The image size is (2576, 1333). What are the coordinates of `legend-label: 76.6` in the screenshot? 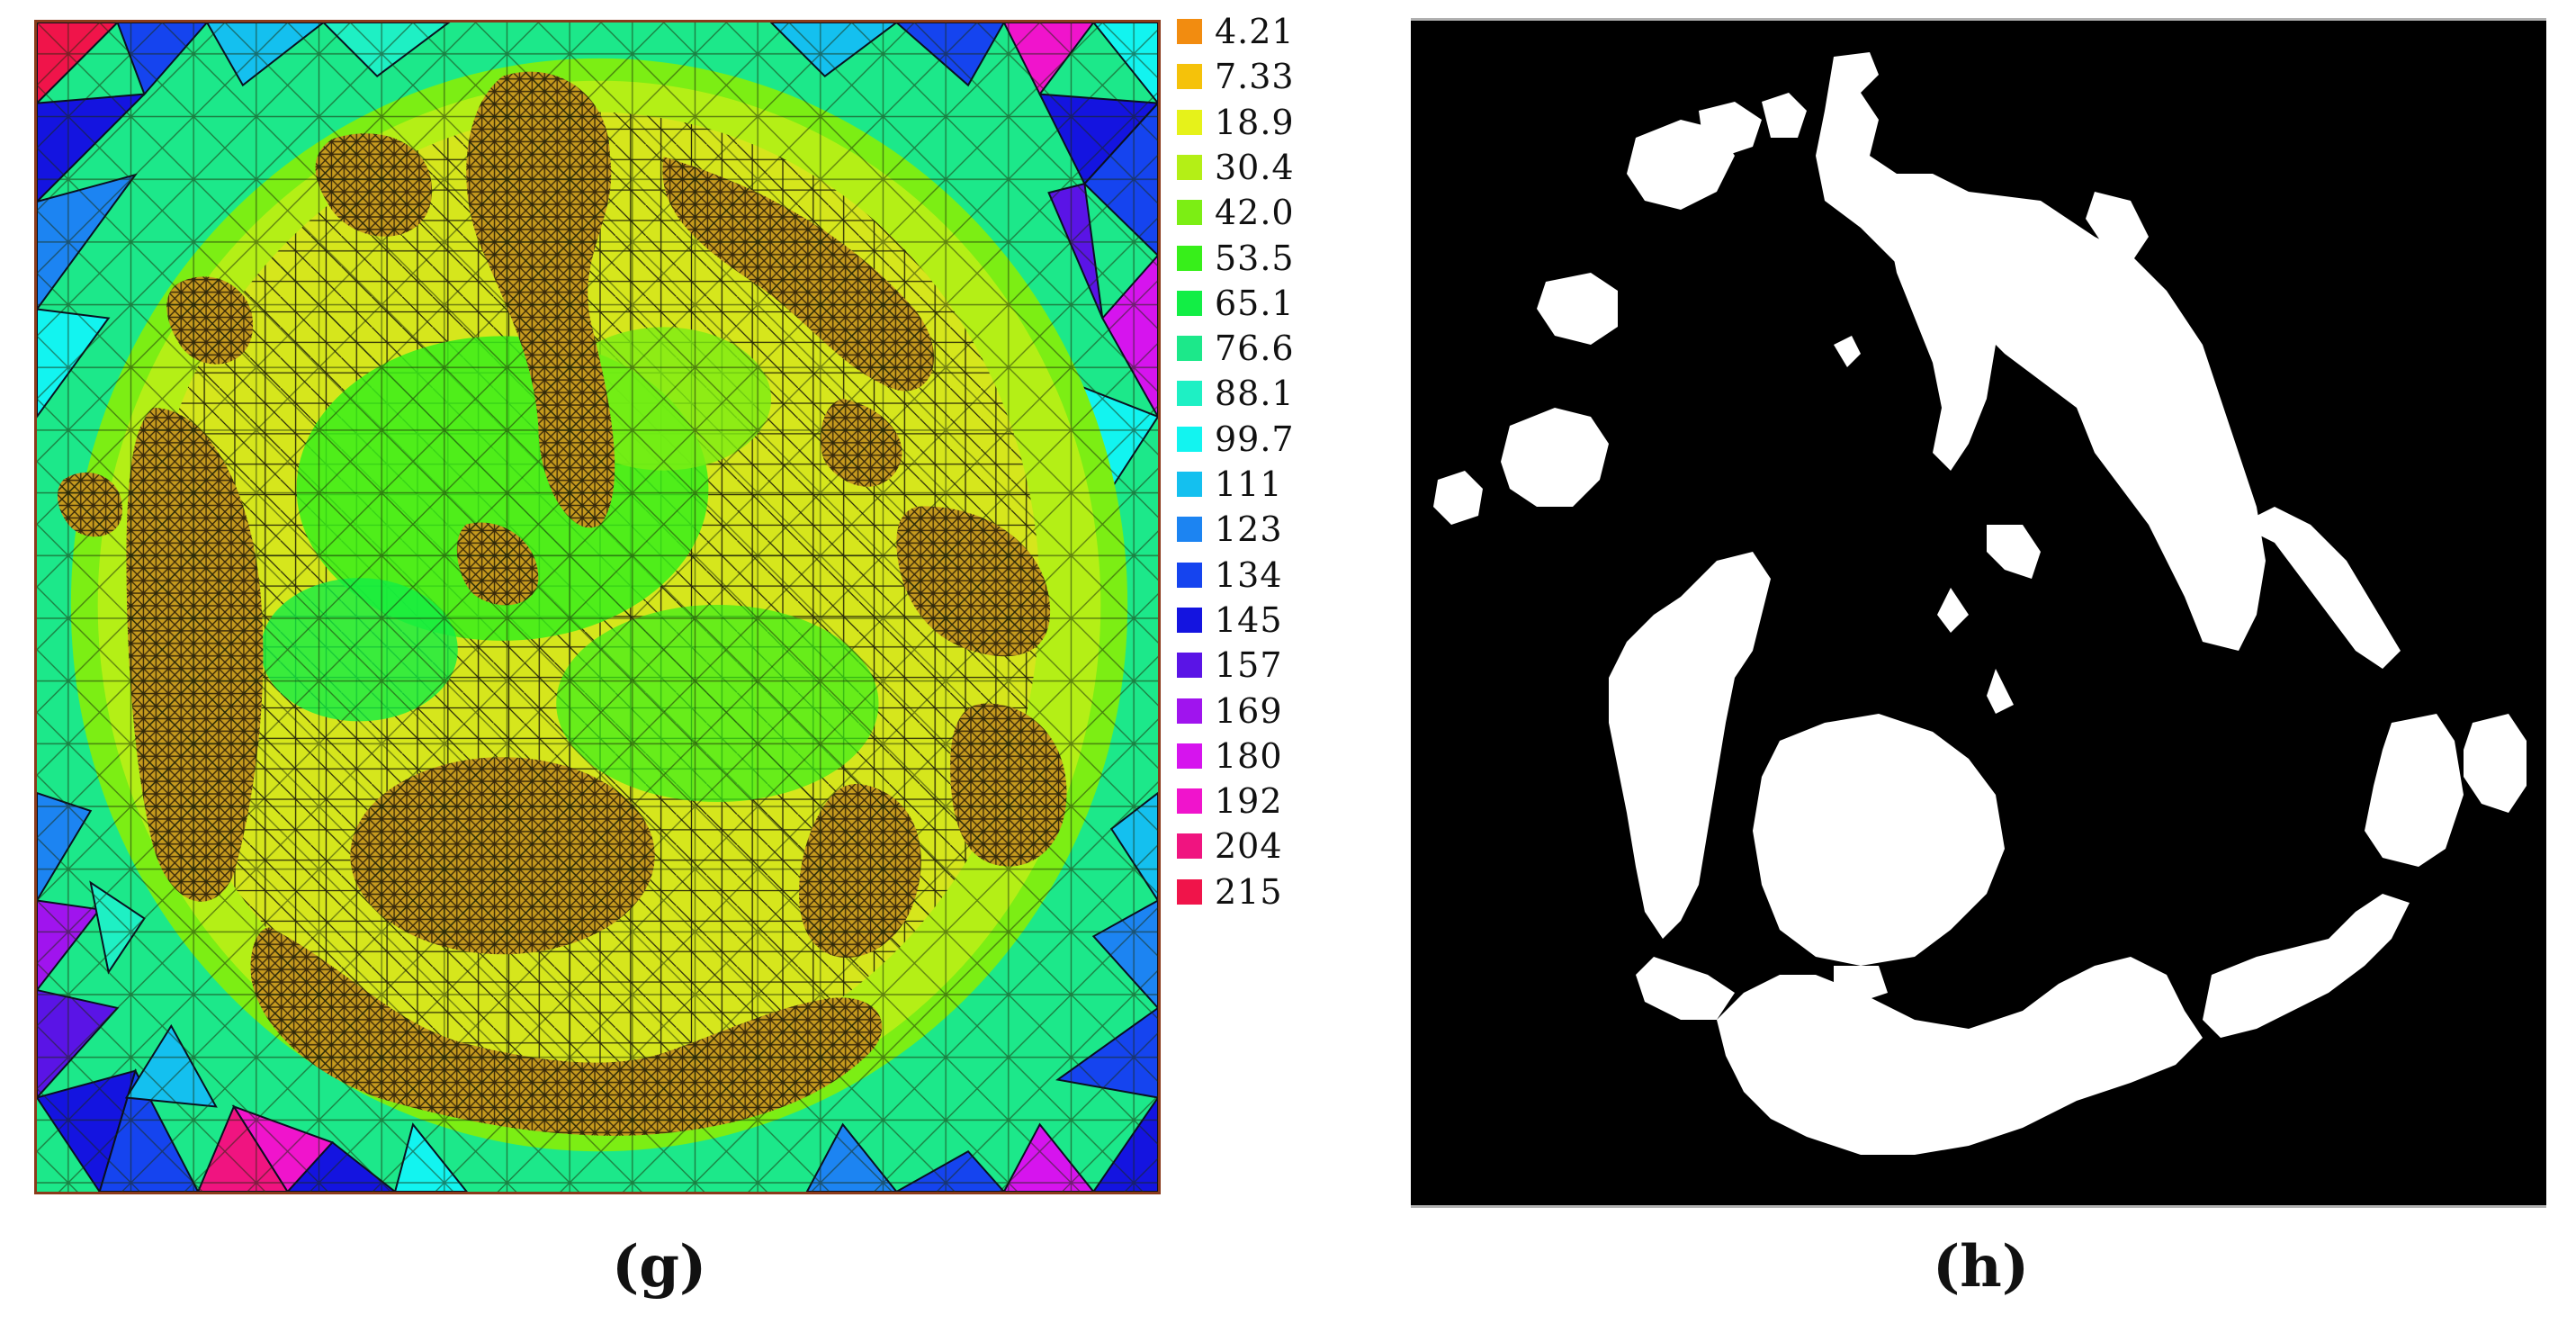 It's located at (1255, 349).